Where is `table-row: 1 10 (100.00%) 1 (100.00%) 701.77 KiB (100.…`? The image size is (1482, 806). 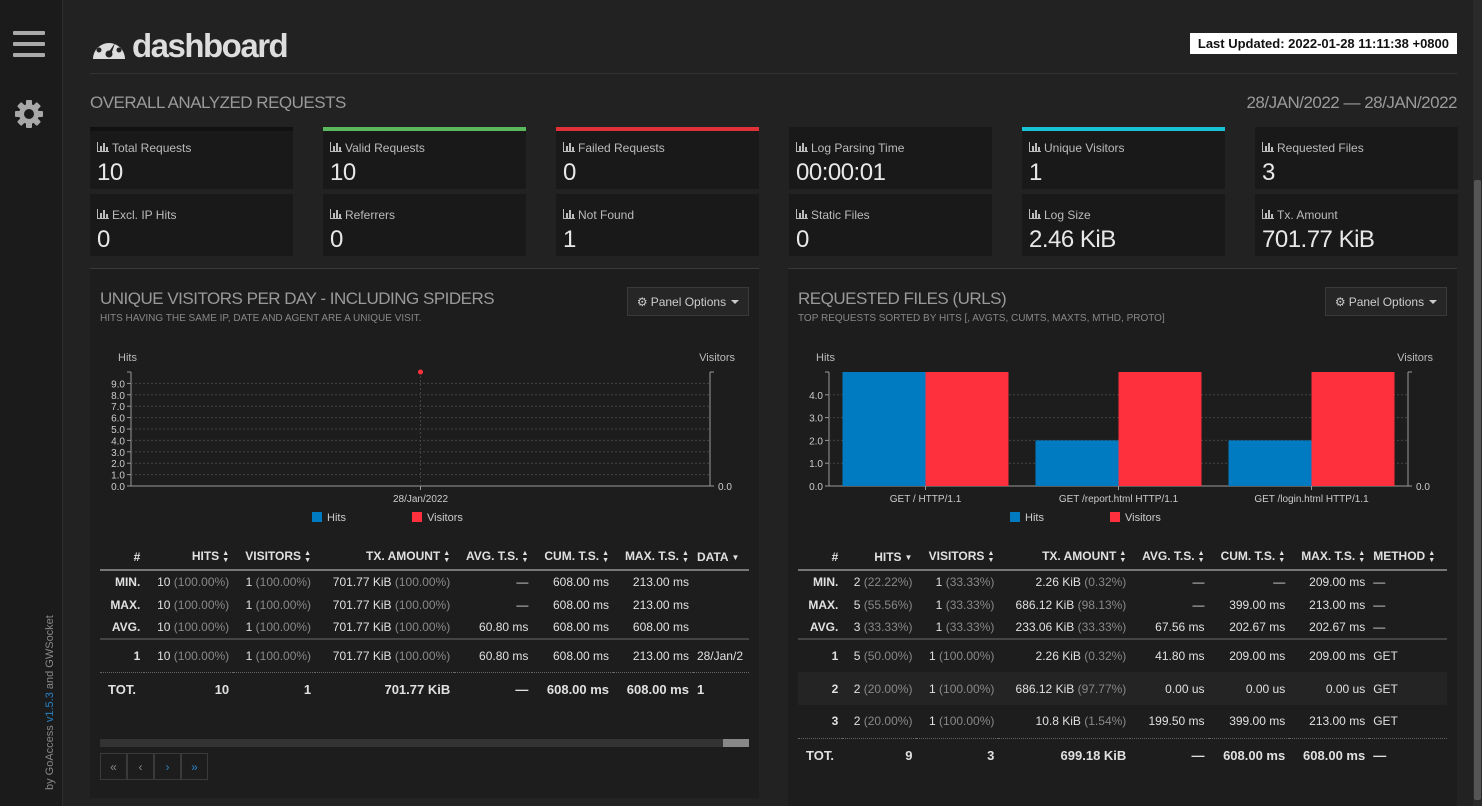
table-row: 1 10 (100.00%) 1 (100.00%) 701.77 KiB (100.… is located at coordinates (424, 655).